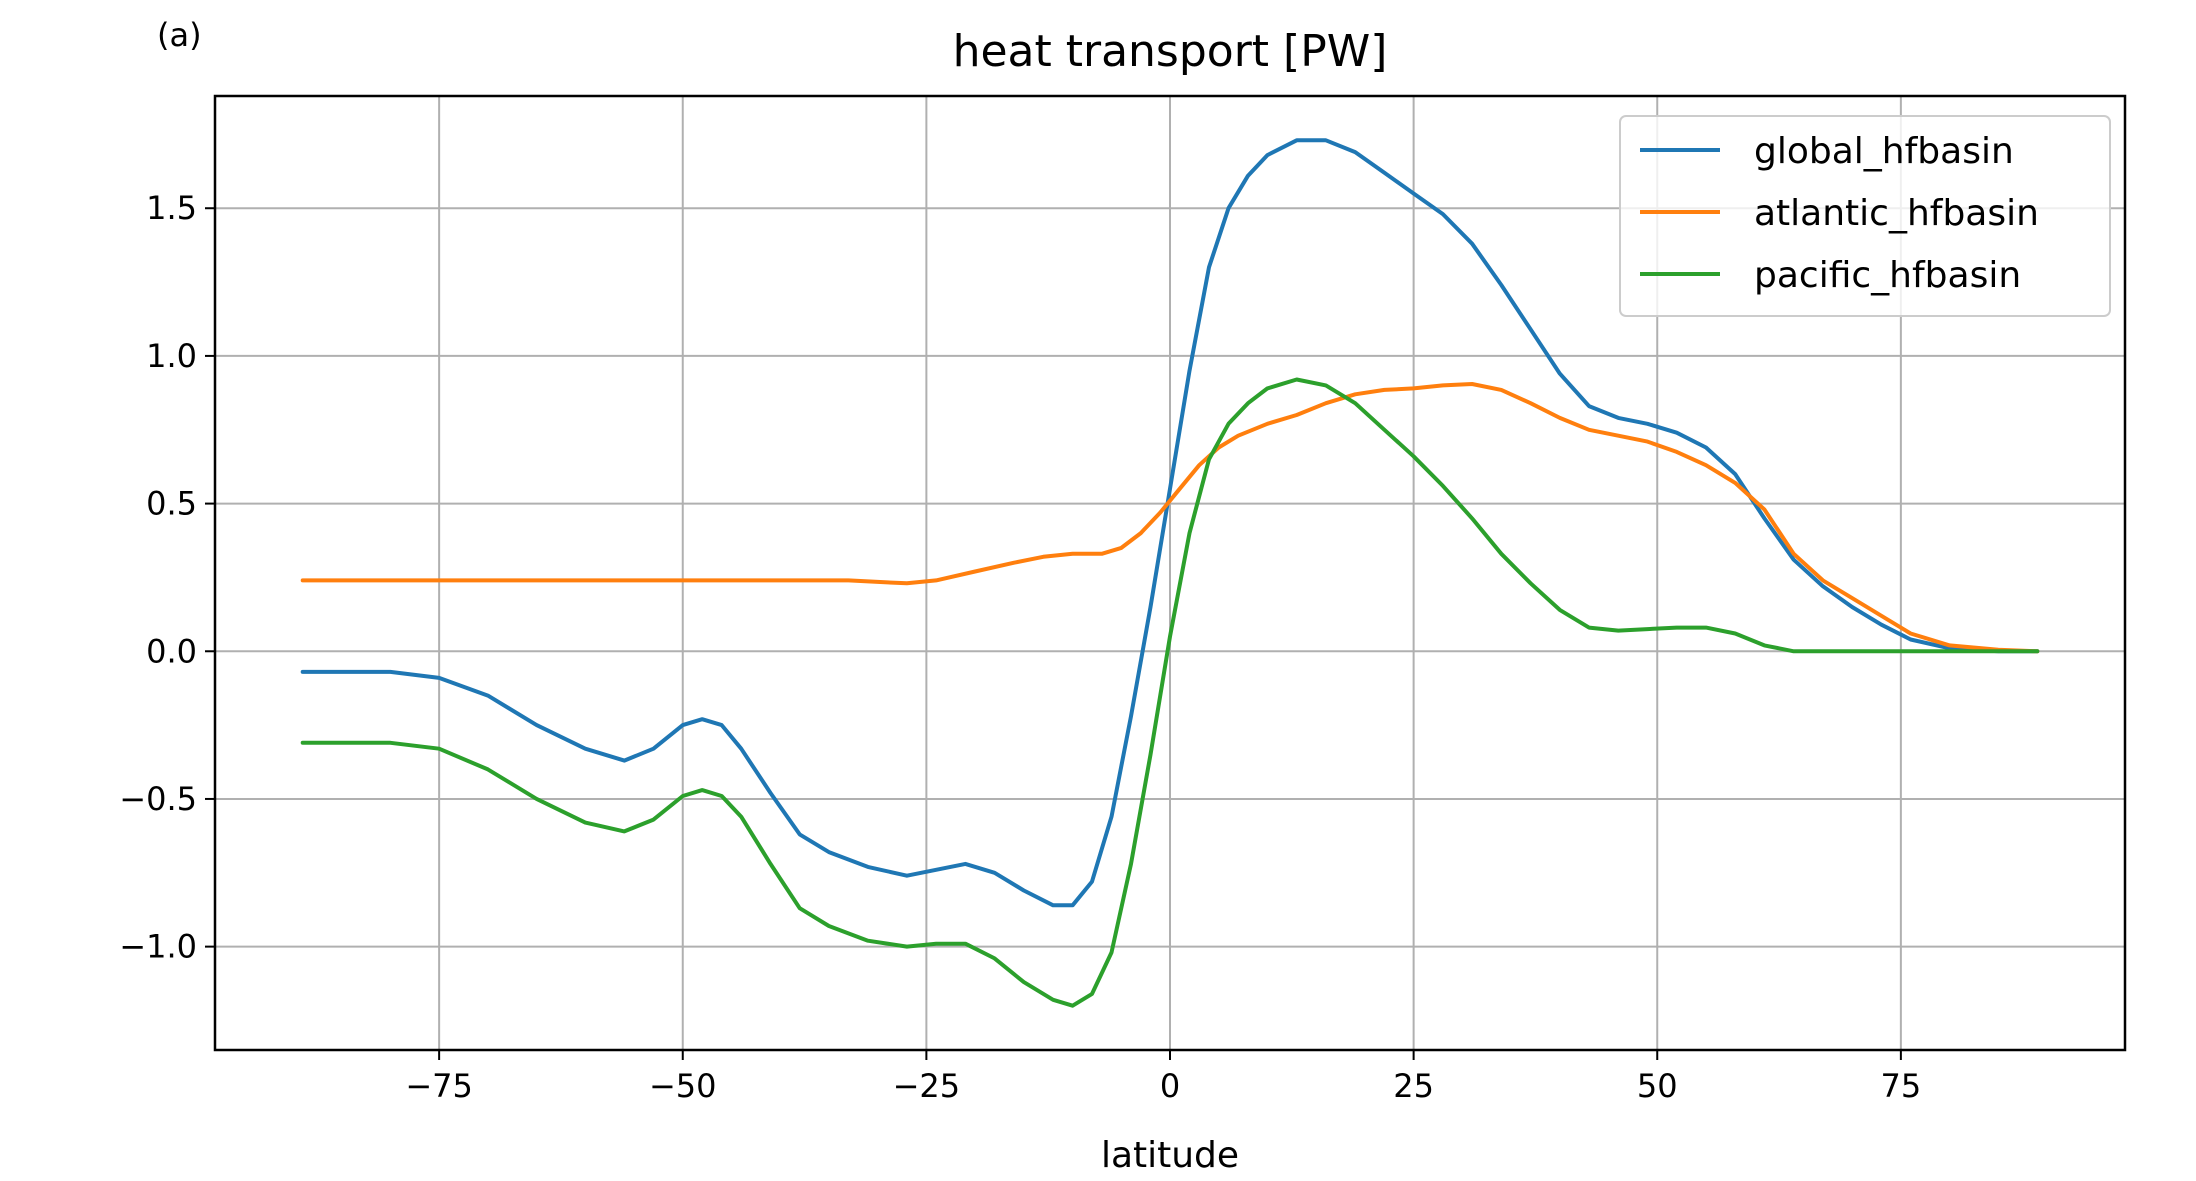 The width and height of the screenshot is (2196, 1181). Describe the element at coordinates (1887, 275) in the screenshot. I see `legend-entry-label: pacific_hfbasin` at that location.